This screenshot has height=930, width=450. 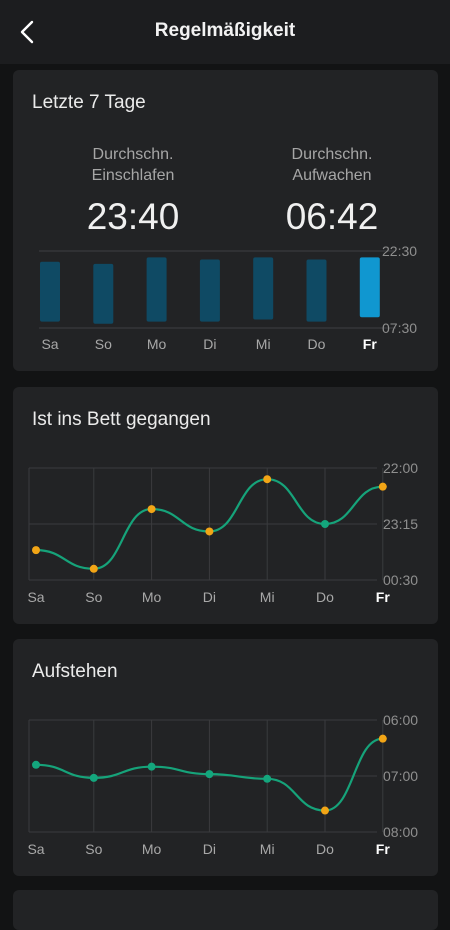 I want to click on y-tick-label: 00:30, so click(x=400, y=580).